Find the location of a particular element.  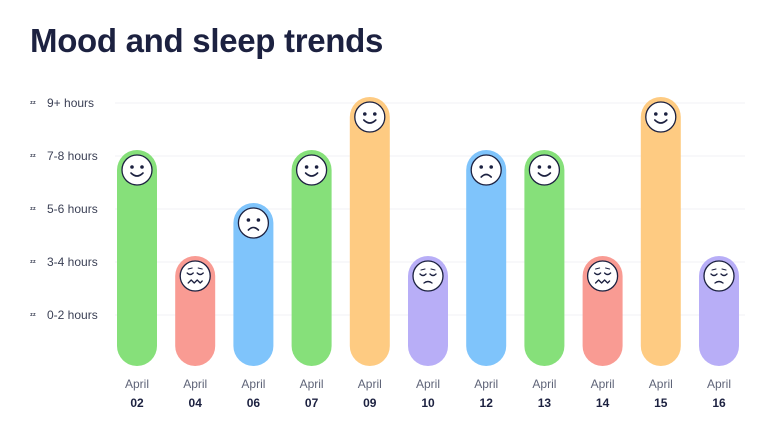

x-tick-day: 14 is located at coordinates (603, 403).